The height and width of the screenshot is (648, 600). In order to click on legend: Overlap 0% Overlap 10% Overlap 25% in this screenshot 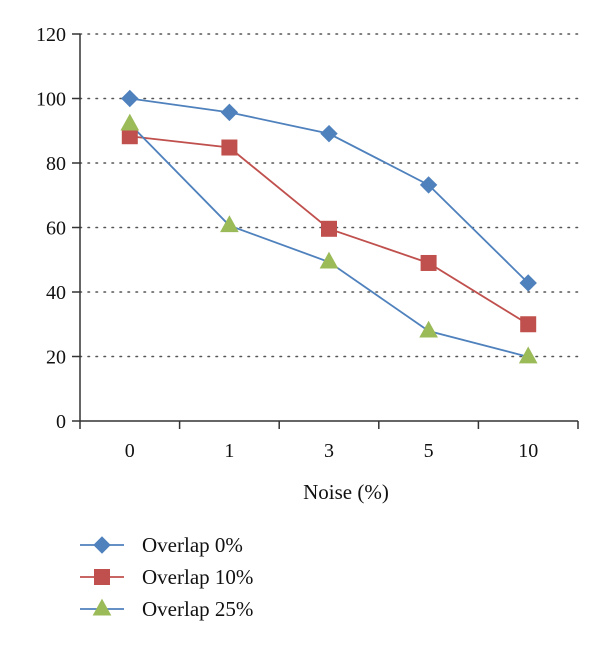, I will do `click(166, 577)`.